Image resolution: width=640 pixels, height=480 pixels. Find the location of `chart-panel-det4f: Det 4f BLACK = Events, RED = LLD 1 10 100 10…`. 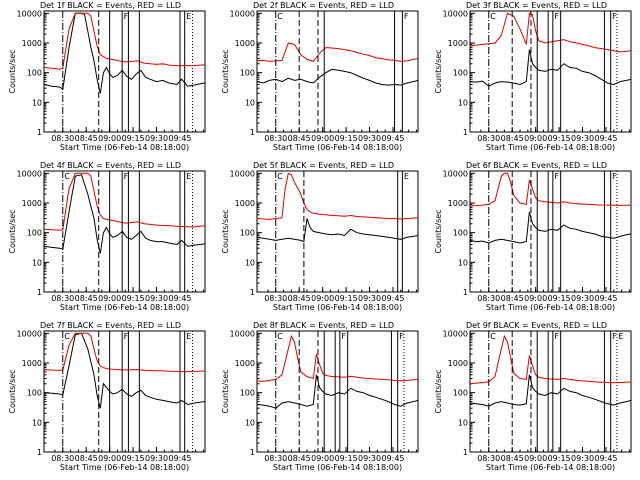

chart-panel-det4f: Det 4f BLACK = Events, RED = LLD 1 10 100 10… is located at coordinates (106, 240).